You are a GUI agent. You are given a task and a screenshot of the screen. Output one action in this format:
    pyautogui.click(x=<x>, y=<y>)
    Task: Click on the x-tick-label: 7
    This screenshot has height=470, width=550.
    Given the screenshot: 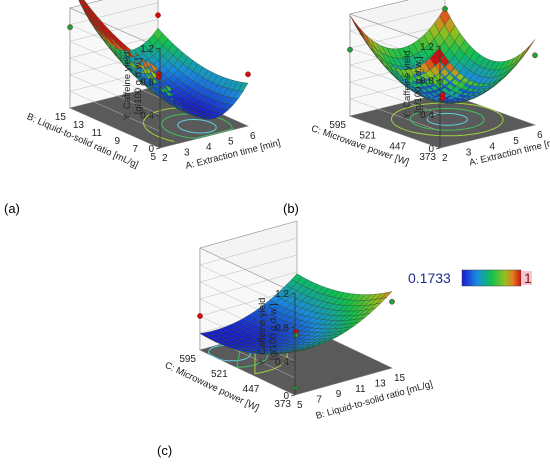 What is the action you would take?
    pyautogui.click(x=319, y=400)
    